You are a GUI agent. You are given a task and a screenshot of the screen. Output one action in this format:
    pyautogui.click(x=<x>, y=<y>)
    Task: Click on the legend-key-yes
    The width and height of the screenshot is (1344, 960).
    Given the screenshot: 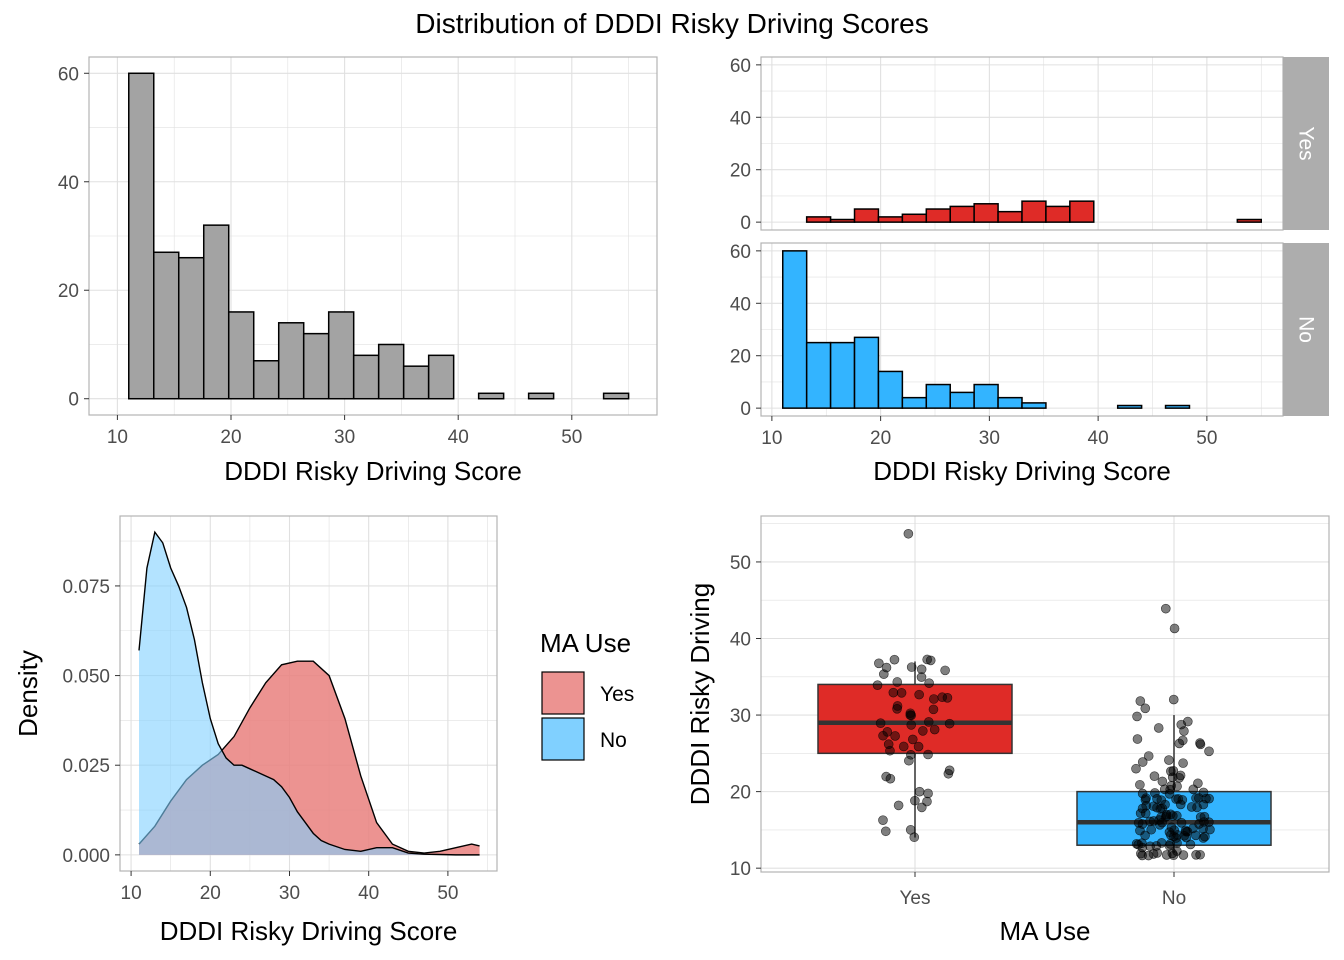 What is the action you would take?
    pyautogui.click(x=563, y=693)
    